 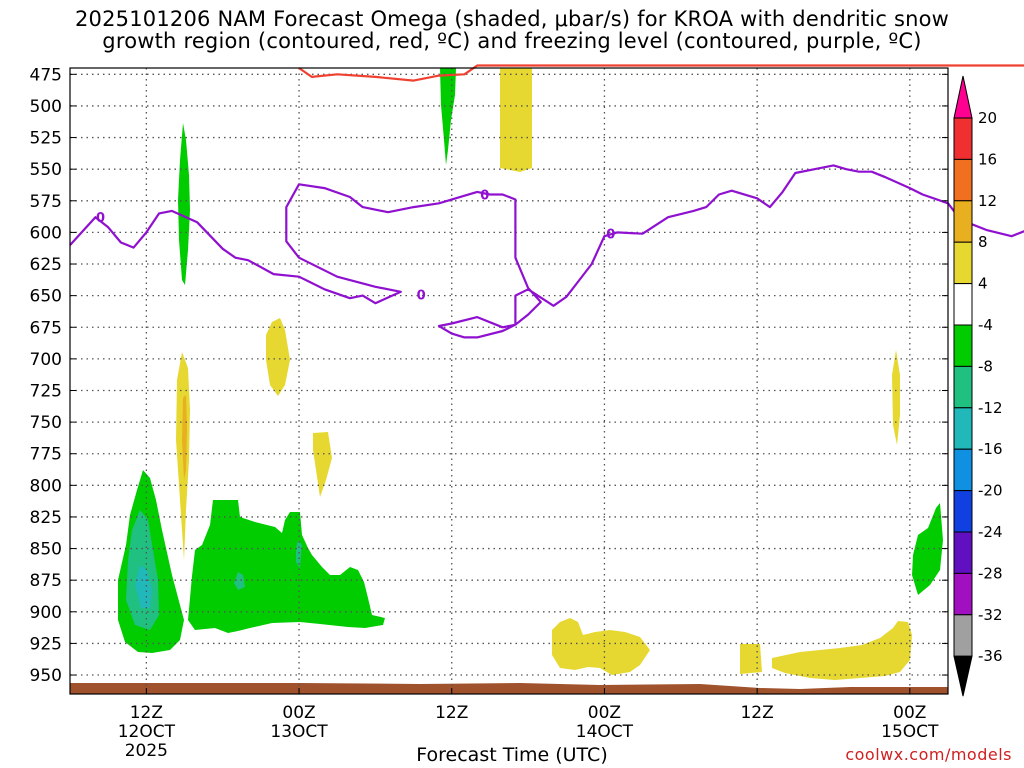 I want to click on colorbar-top-arrow, so click(x=963, y=97).